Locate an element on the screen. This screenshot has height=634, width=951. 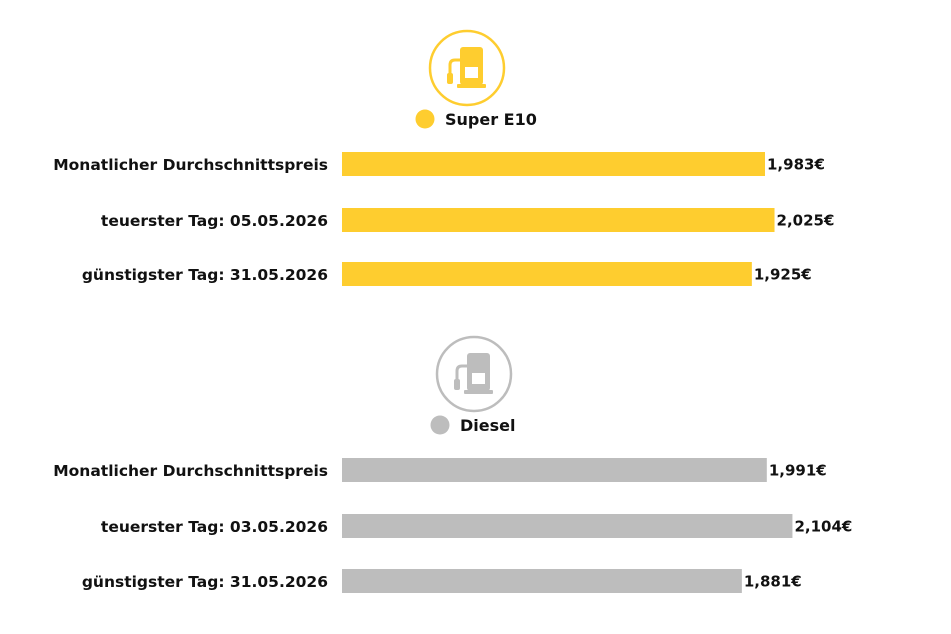
bar-row: günstigster Tag: 31.05.2026 1,925€ is located at coordinates (447, 274).